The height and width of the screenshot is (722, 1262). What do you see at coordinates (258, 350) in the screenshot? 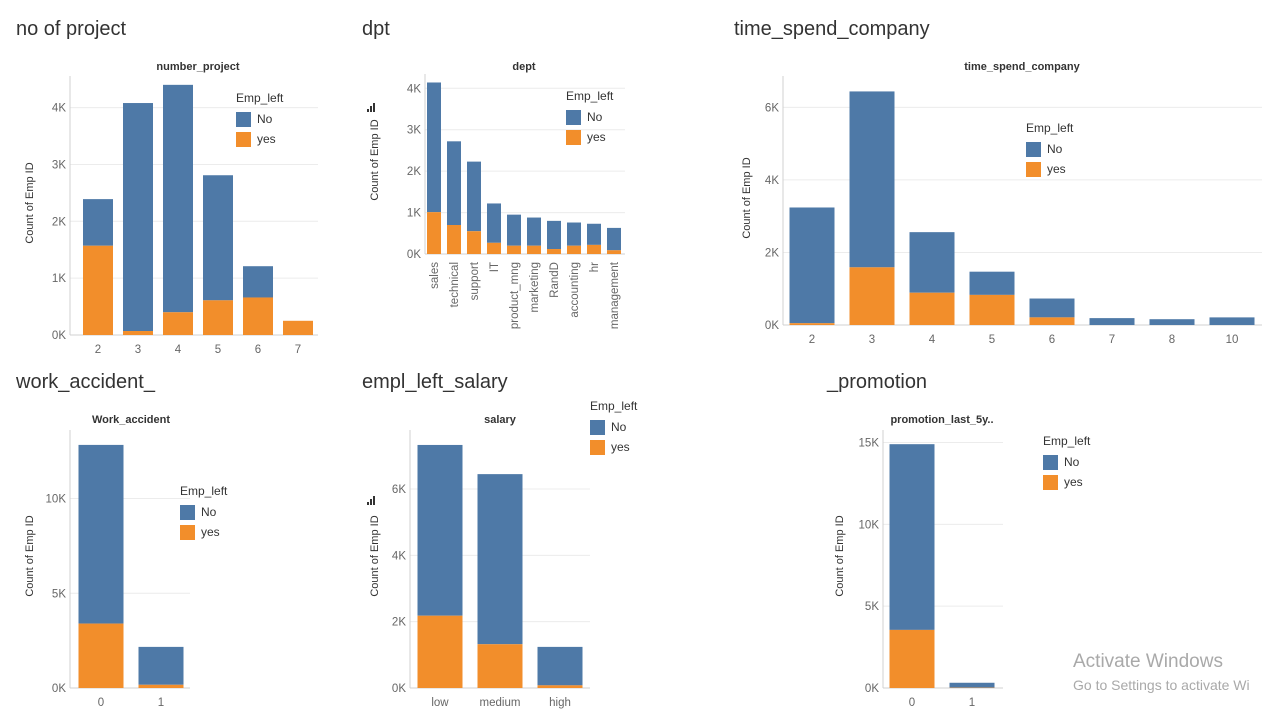
I see `x-tick-label: 6` at bounding box center [258, 350].